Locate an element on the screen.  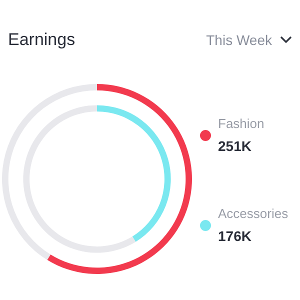
data-label: 176K is located at coordinates (235, 236).